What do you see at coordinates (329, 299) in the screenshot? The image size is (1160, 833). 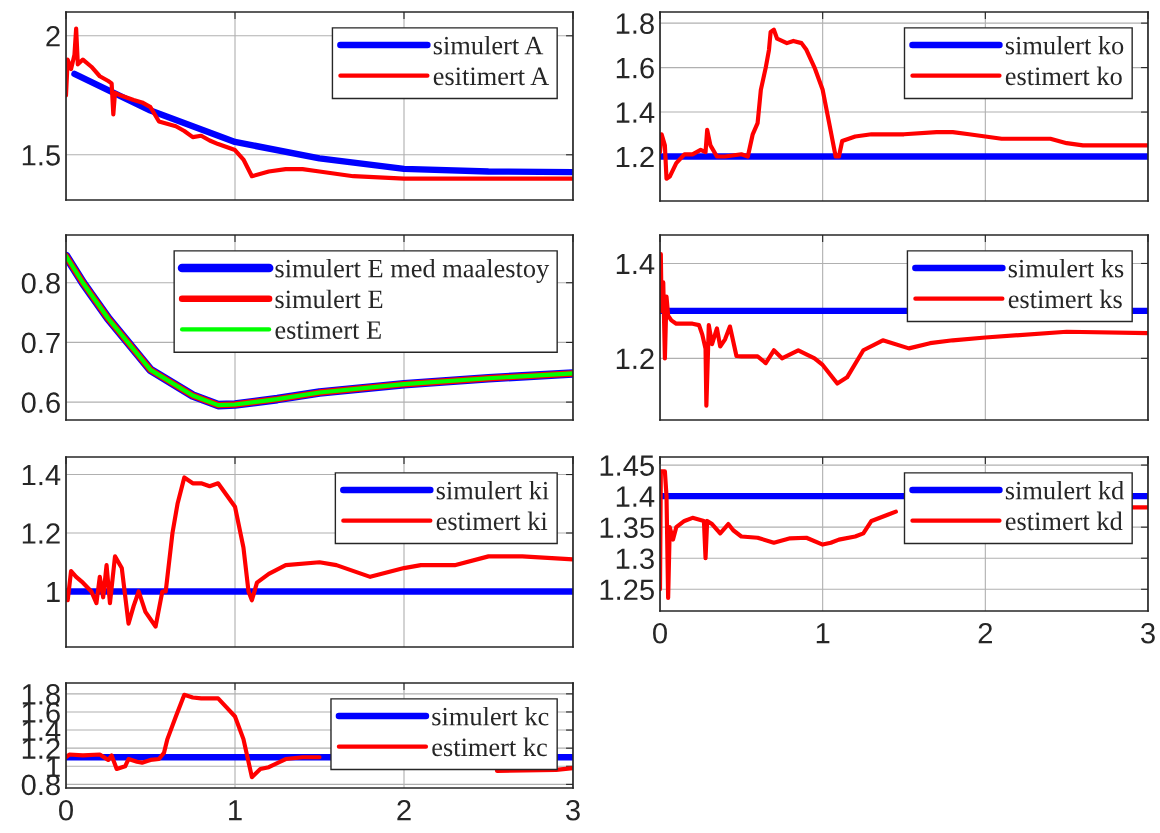 I see `legend-label: simulert E` at bounding box center [329, 299].